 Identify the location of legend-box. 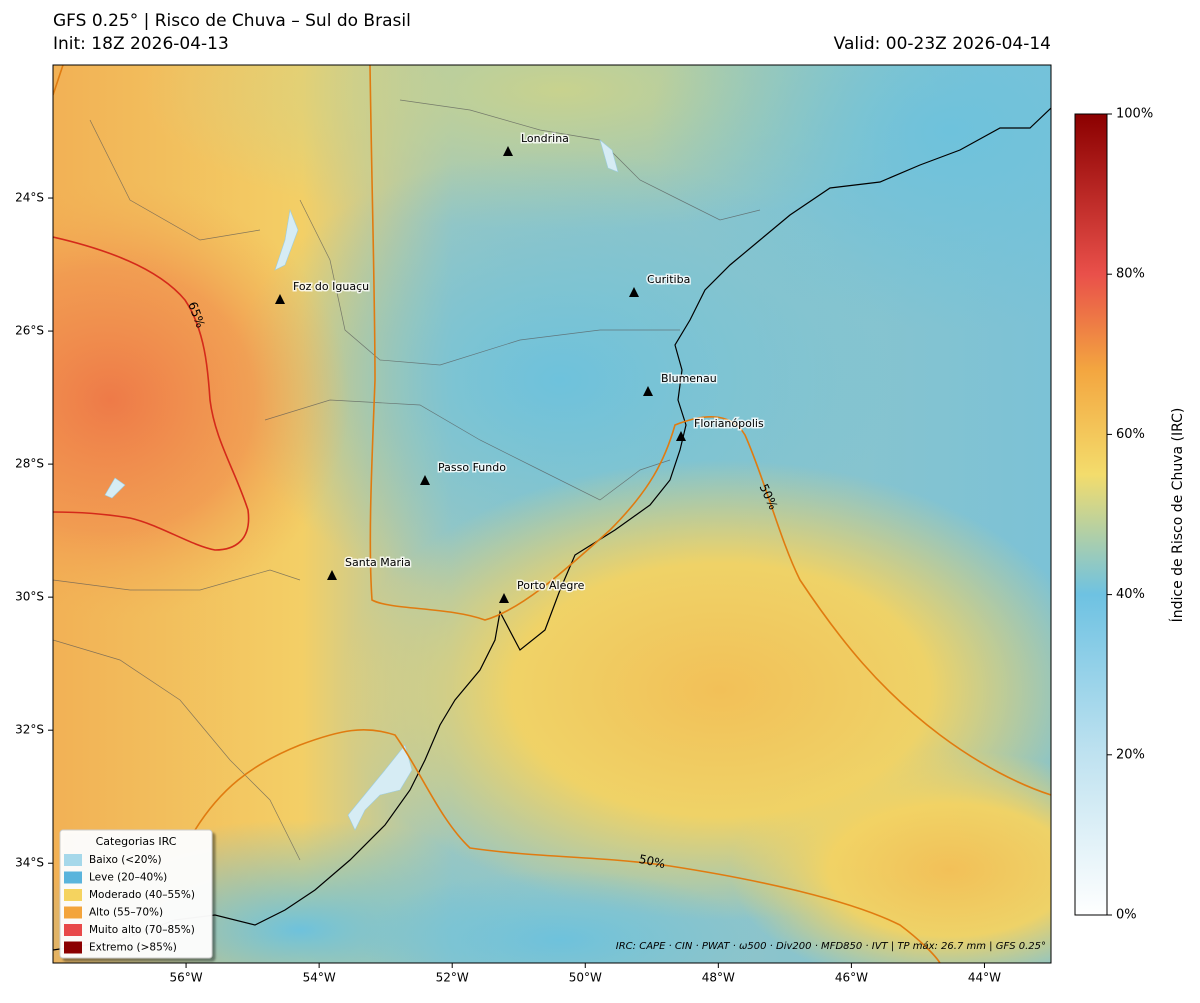
(136, 894).